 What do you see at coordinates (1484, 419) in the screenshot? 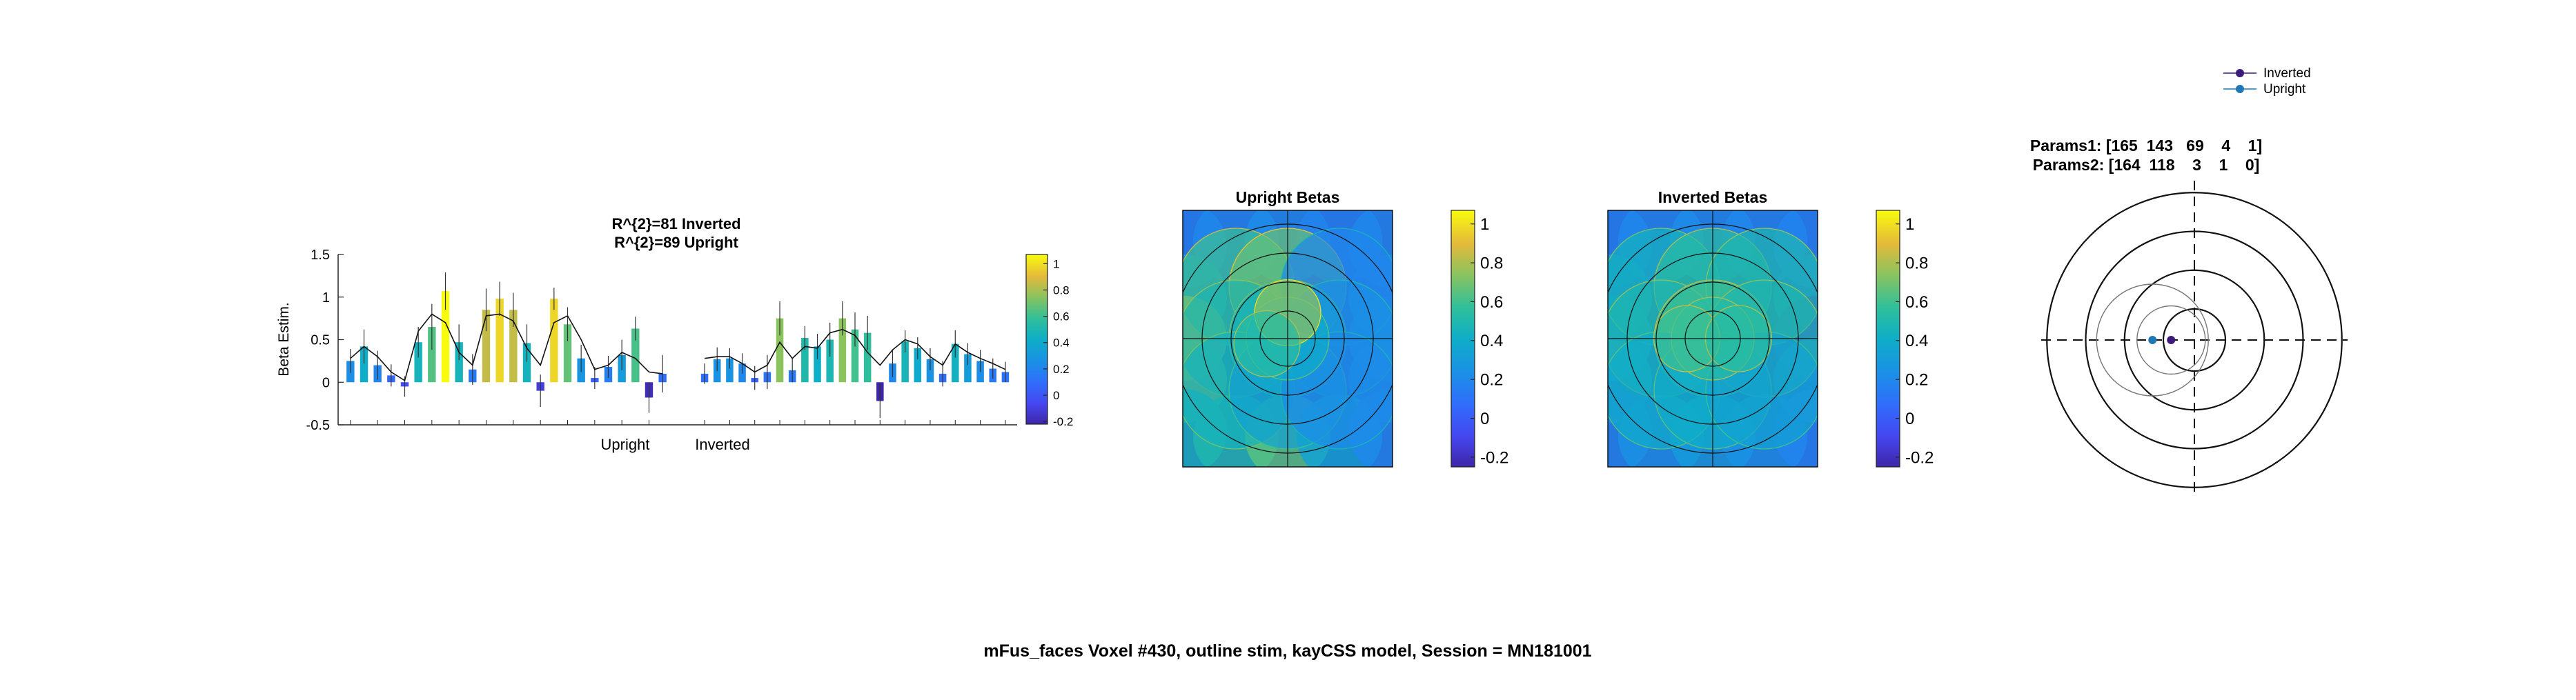
I see `upright-betas-colorbar-tick-label: 0` at bounding box center [1484, 419].